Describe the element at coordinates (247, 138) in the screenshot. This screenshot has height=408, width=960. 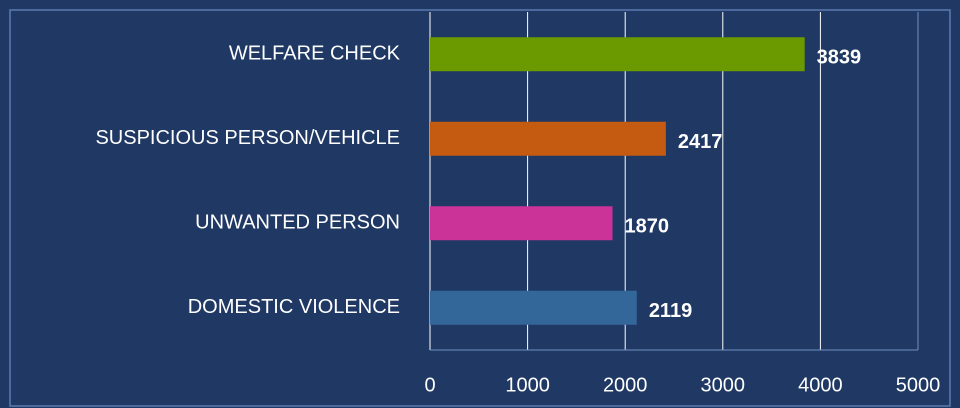
I see `y-tick-label: SUSPICIOUS PERSON/VEHICLE` at that location.